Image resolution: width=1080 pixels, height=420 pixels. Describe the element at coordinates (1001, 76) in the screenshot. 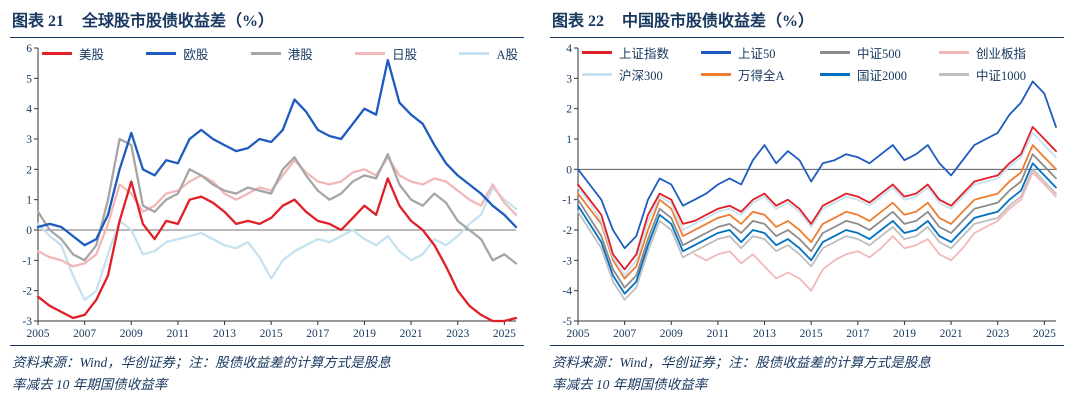

I see `legend-label: 中证1000` at that location.